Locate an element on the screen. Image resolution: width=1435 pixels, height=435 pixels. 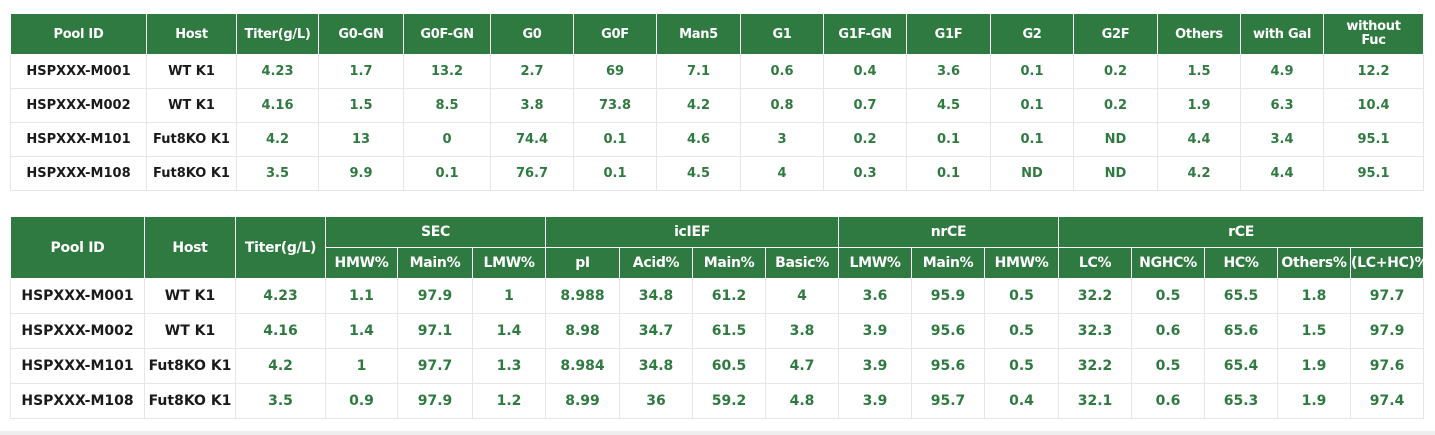
cell-value: 60.5 is located at coordinates (729, 366).